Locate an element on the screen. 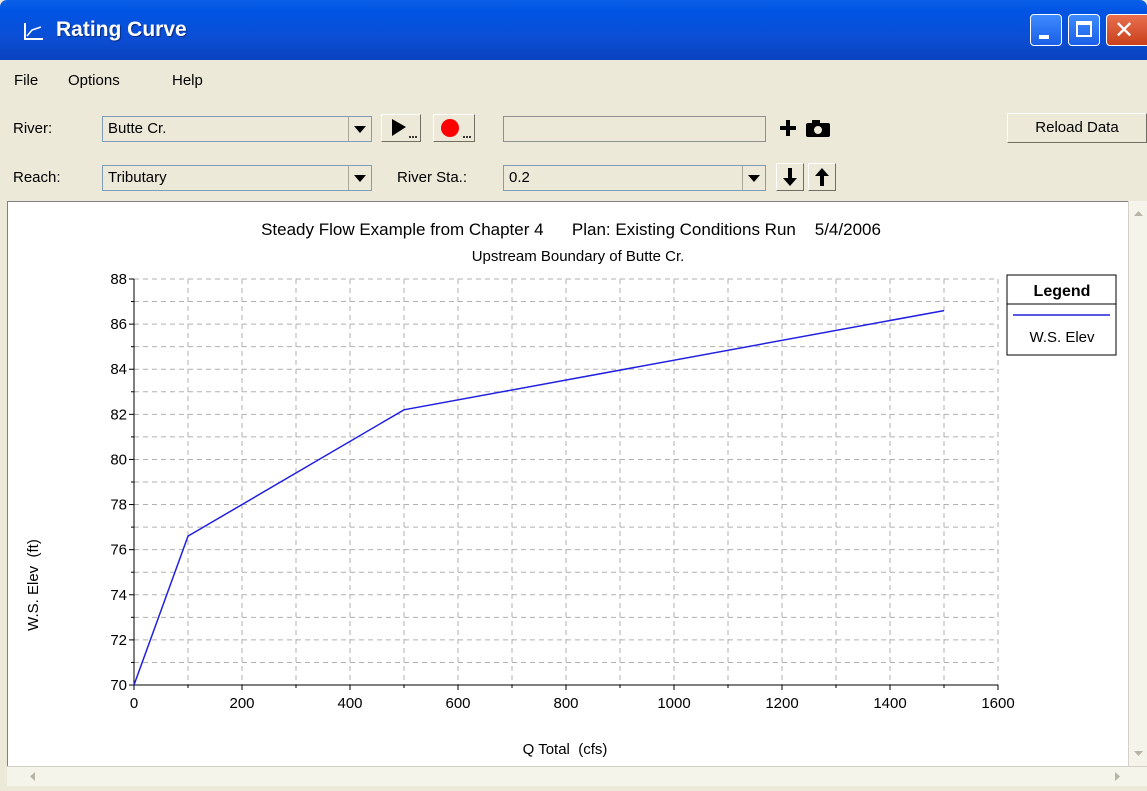 The image size is (1147, 791). x-axis: 0 200 400 600 800 1000 1200 1400 1600 is located at coordinates (572, 698).